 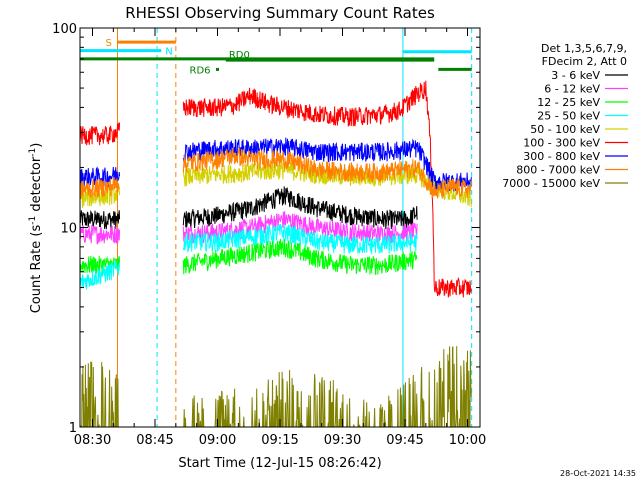 I want to click on y-axis-label-end: ), so click(x=36, y=145).